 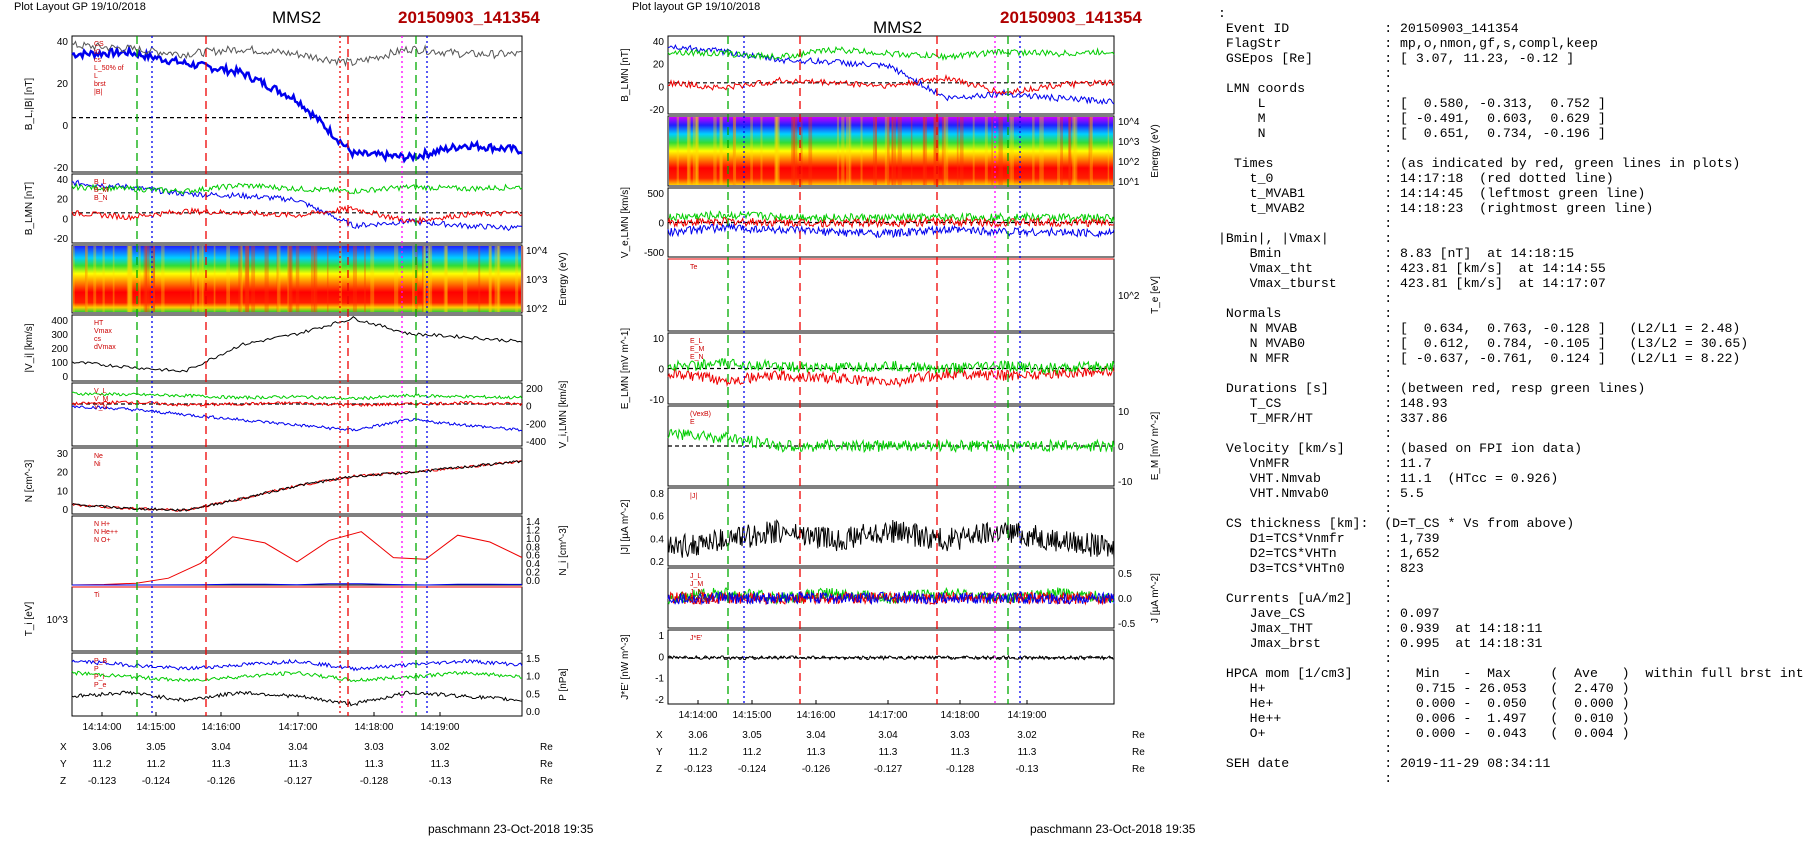 I want to click on y-tick-label: 10^4, so click(x=537, y=251).